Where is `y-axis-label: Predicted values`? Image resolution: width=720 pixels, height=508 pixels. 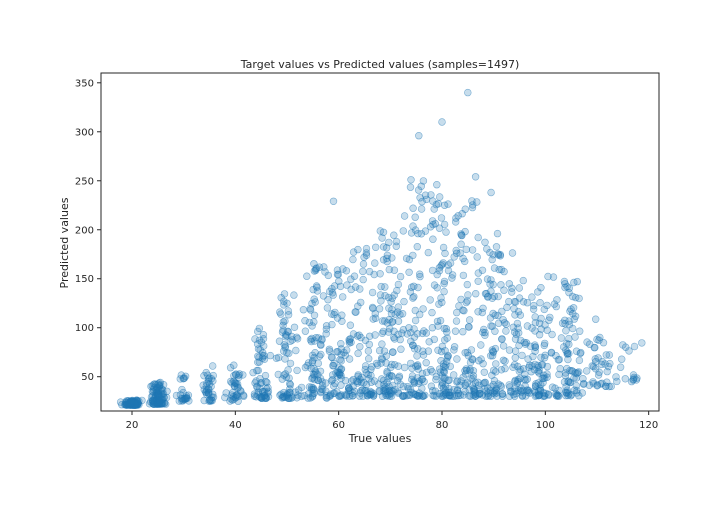
y-axis-label: Predicted values is located at coordinates (64, 242).